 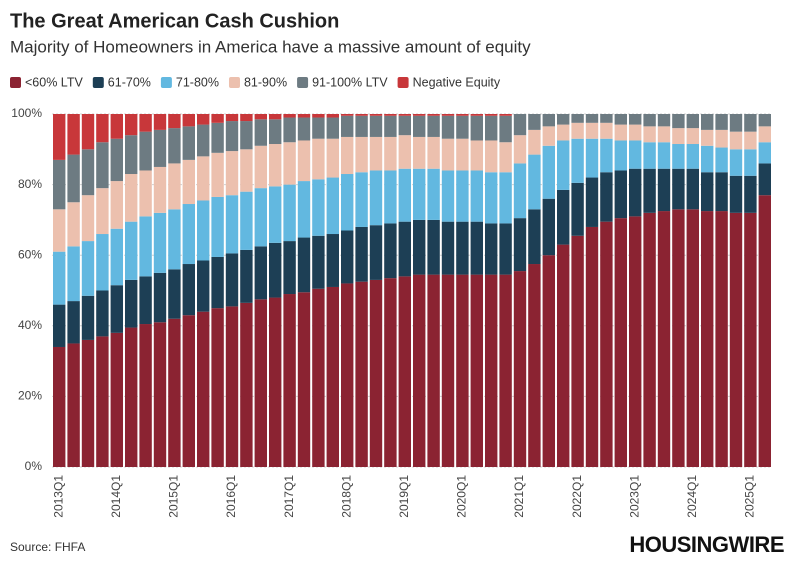 I want to click on y-tick-label: 40%, so click(x=30, y=325).